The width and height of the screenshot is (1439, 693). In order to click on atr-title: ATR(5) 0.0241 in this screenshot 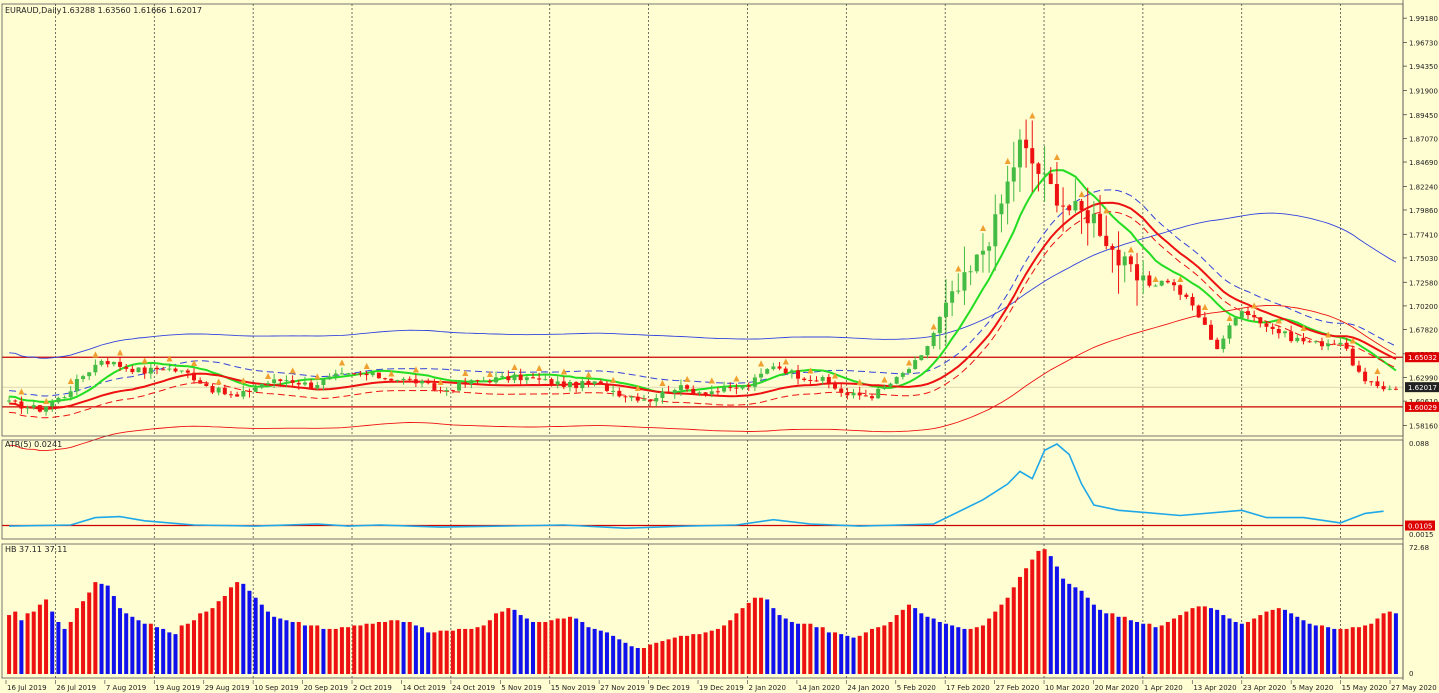, I will do `click(33, 444)`.